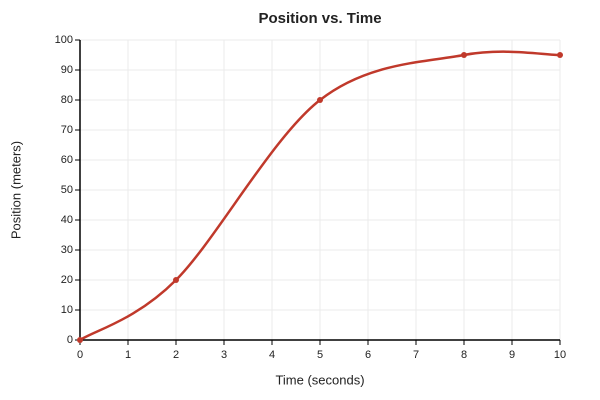 The height and width of the screenshot is (400, 600). I want to click on y-tick-label: 0, so click(70, 340).